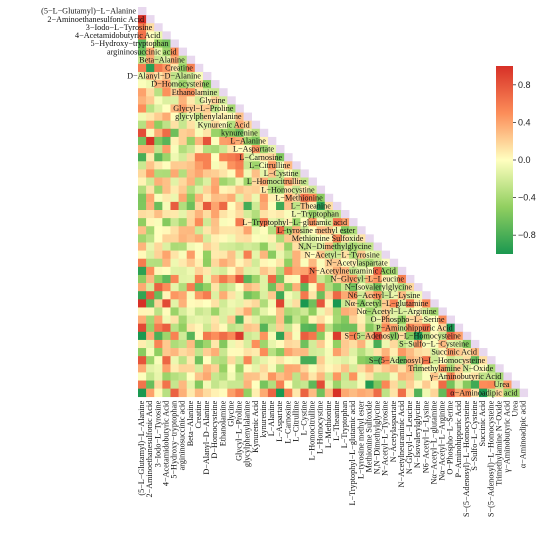 The image size is (550, 551). What do you see at coordinates (442, 440) in the screenshot?
I see `column-label: Nα−Acetyl−L−Arginine` at bounding box center [442, 440].